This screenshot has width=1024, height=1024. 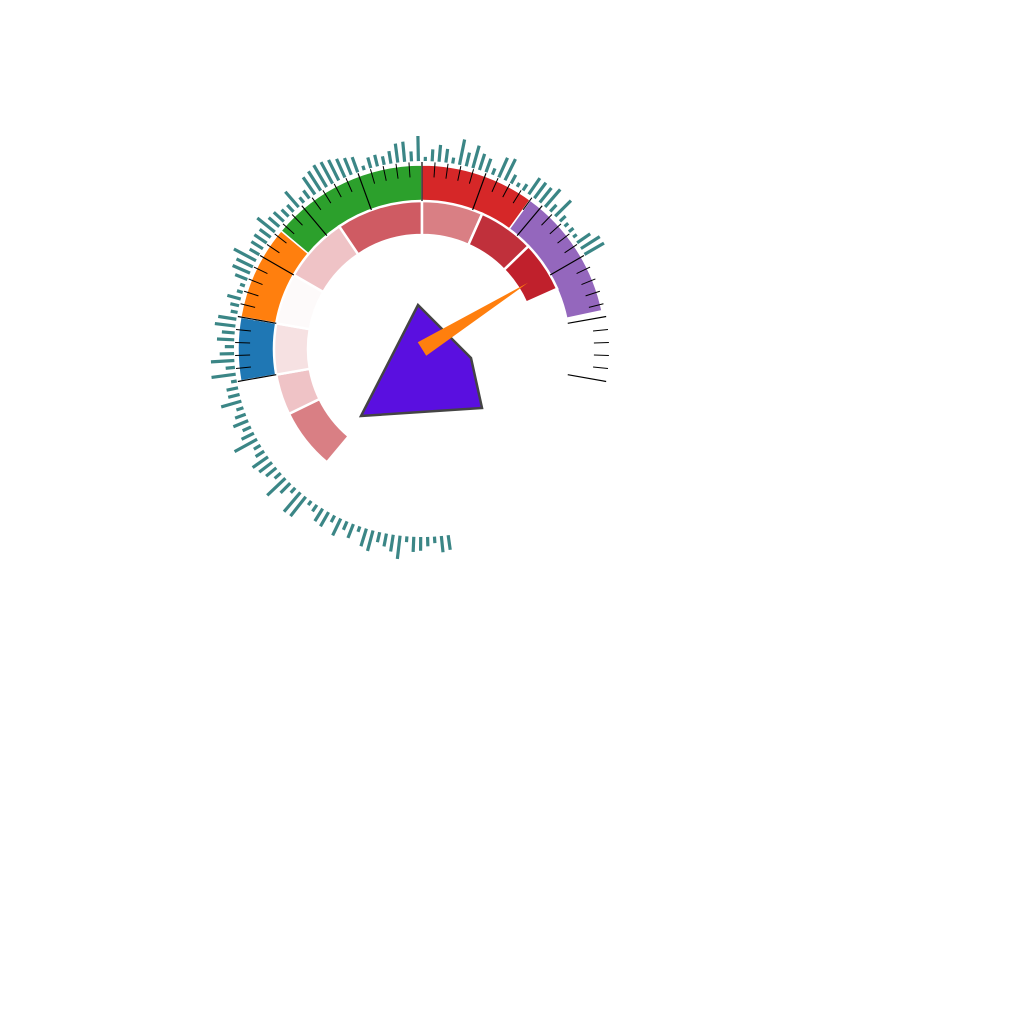 I want to click on center-group, so click(x=421, y=360).